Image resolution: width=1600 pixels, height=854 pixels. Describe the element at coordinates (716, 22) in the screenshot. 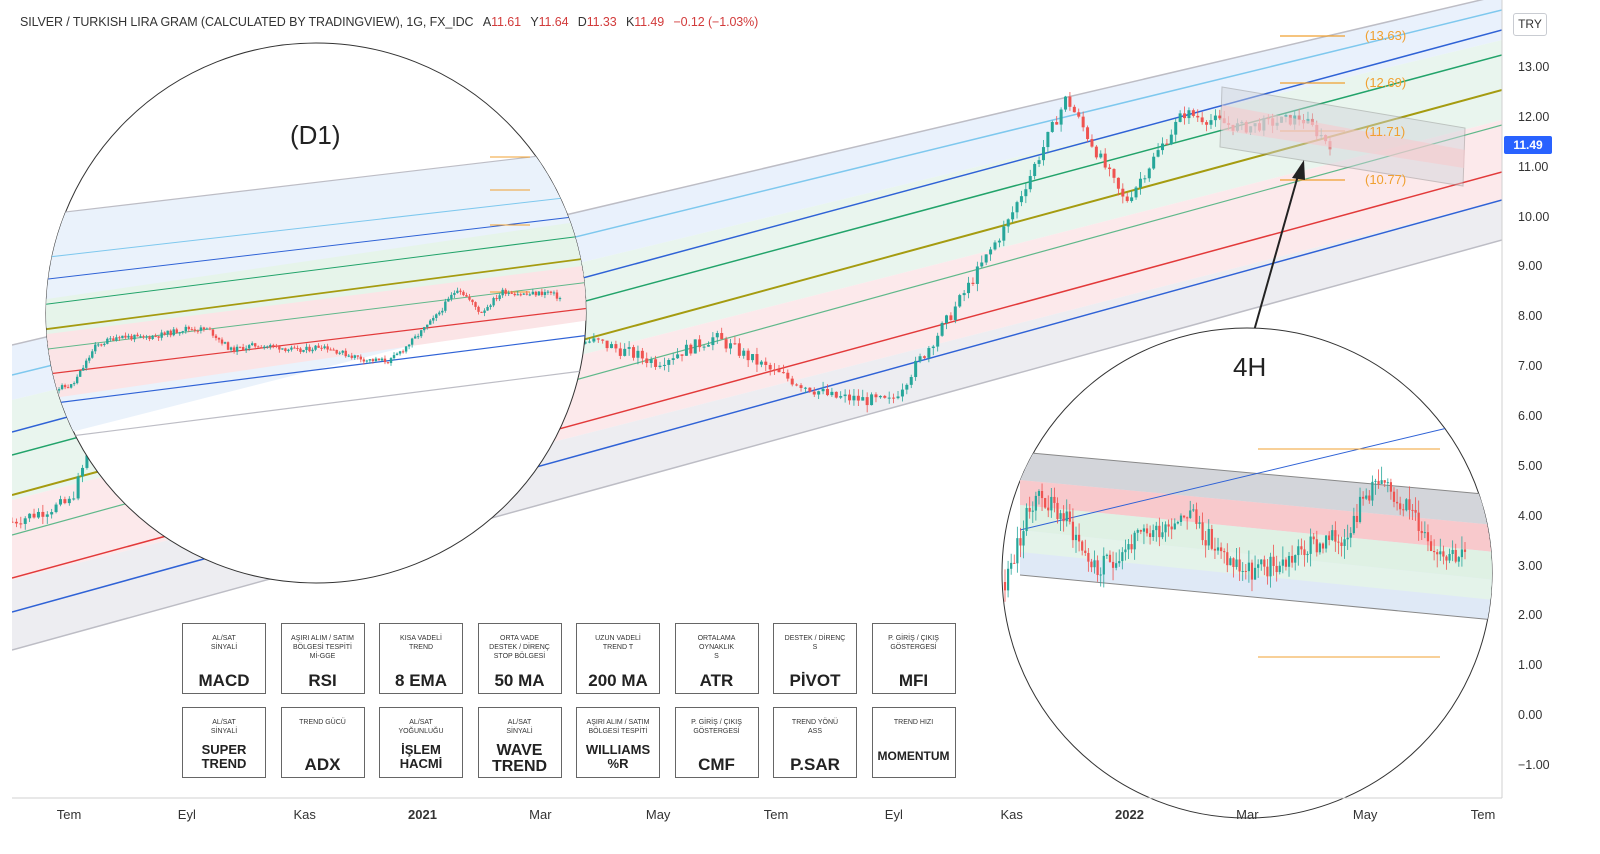

I see `change-value: −0.12 (−1.03%)` at that location.